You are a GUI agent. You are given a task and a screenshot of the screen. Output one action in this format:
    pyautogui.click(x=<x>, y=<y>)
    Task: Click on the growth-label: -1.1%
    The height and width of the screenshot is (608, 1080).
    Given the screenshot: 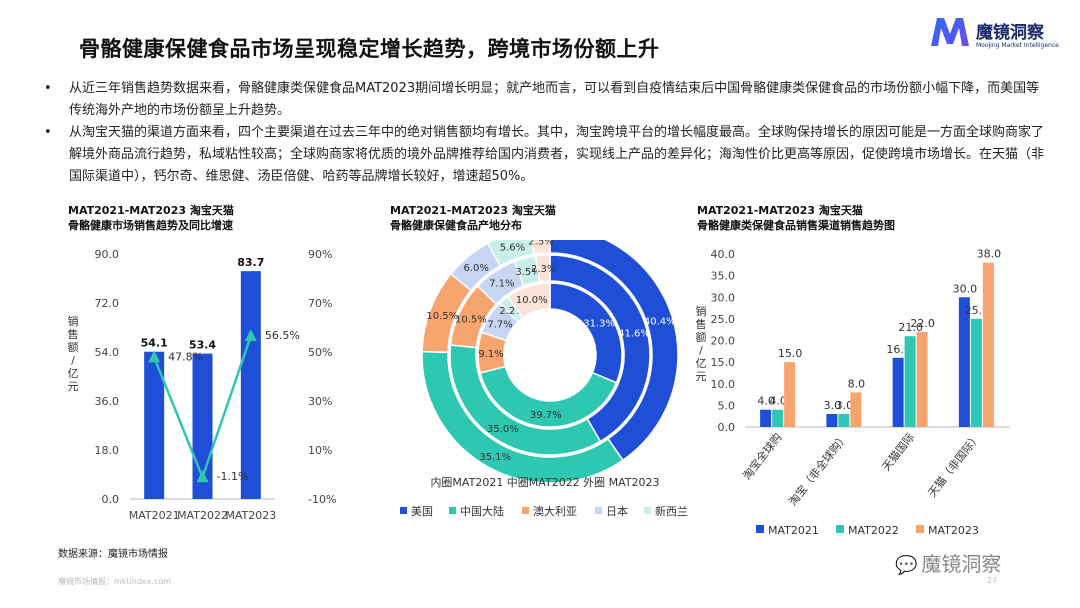 What is the action you would take?
    pyautogui.click(x=233, y=476)
    